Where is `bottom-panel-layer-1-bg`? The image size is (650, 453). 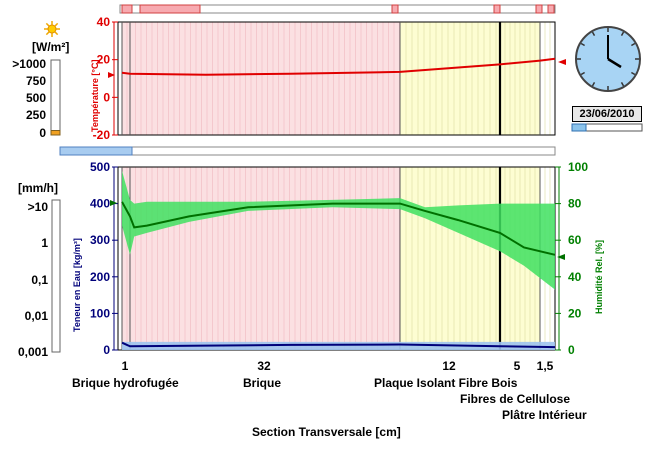
bottom-panel-layer-1-bg is located at coordinates (126, 258).